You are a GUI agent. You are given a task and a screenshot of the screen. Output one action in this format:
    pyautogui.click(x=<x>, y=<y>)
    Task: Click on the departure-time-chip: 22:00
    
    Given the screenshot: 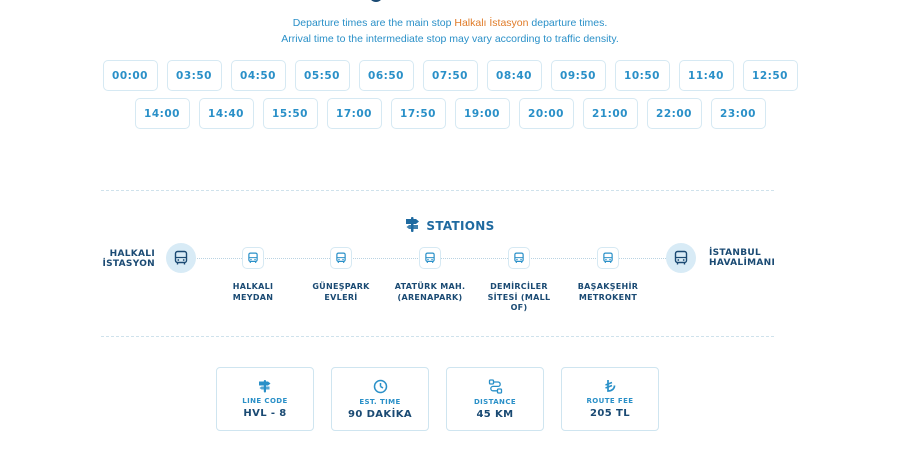 What is the action you would take?
    pyautogui.click(x=674, y=113)
    